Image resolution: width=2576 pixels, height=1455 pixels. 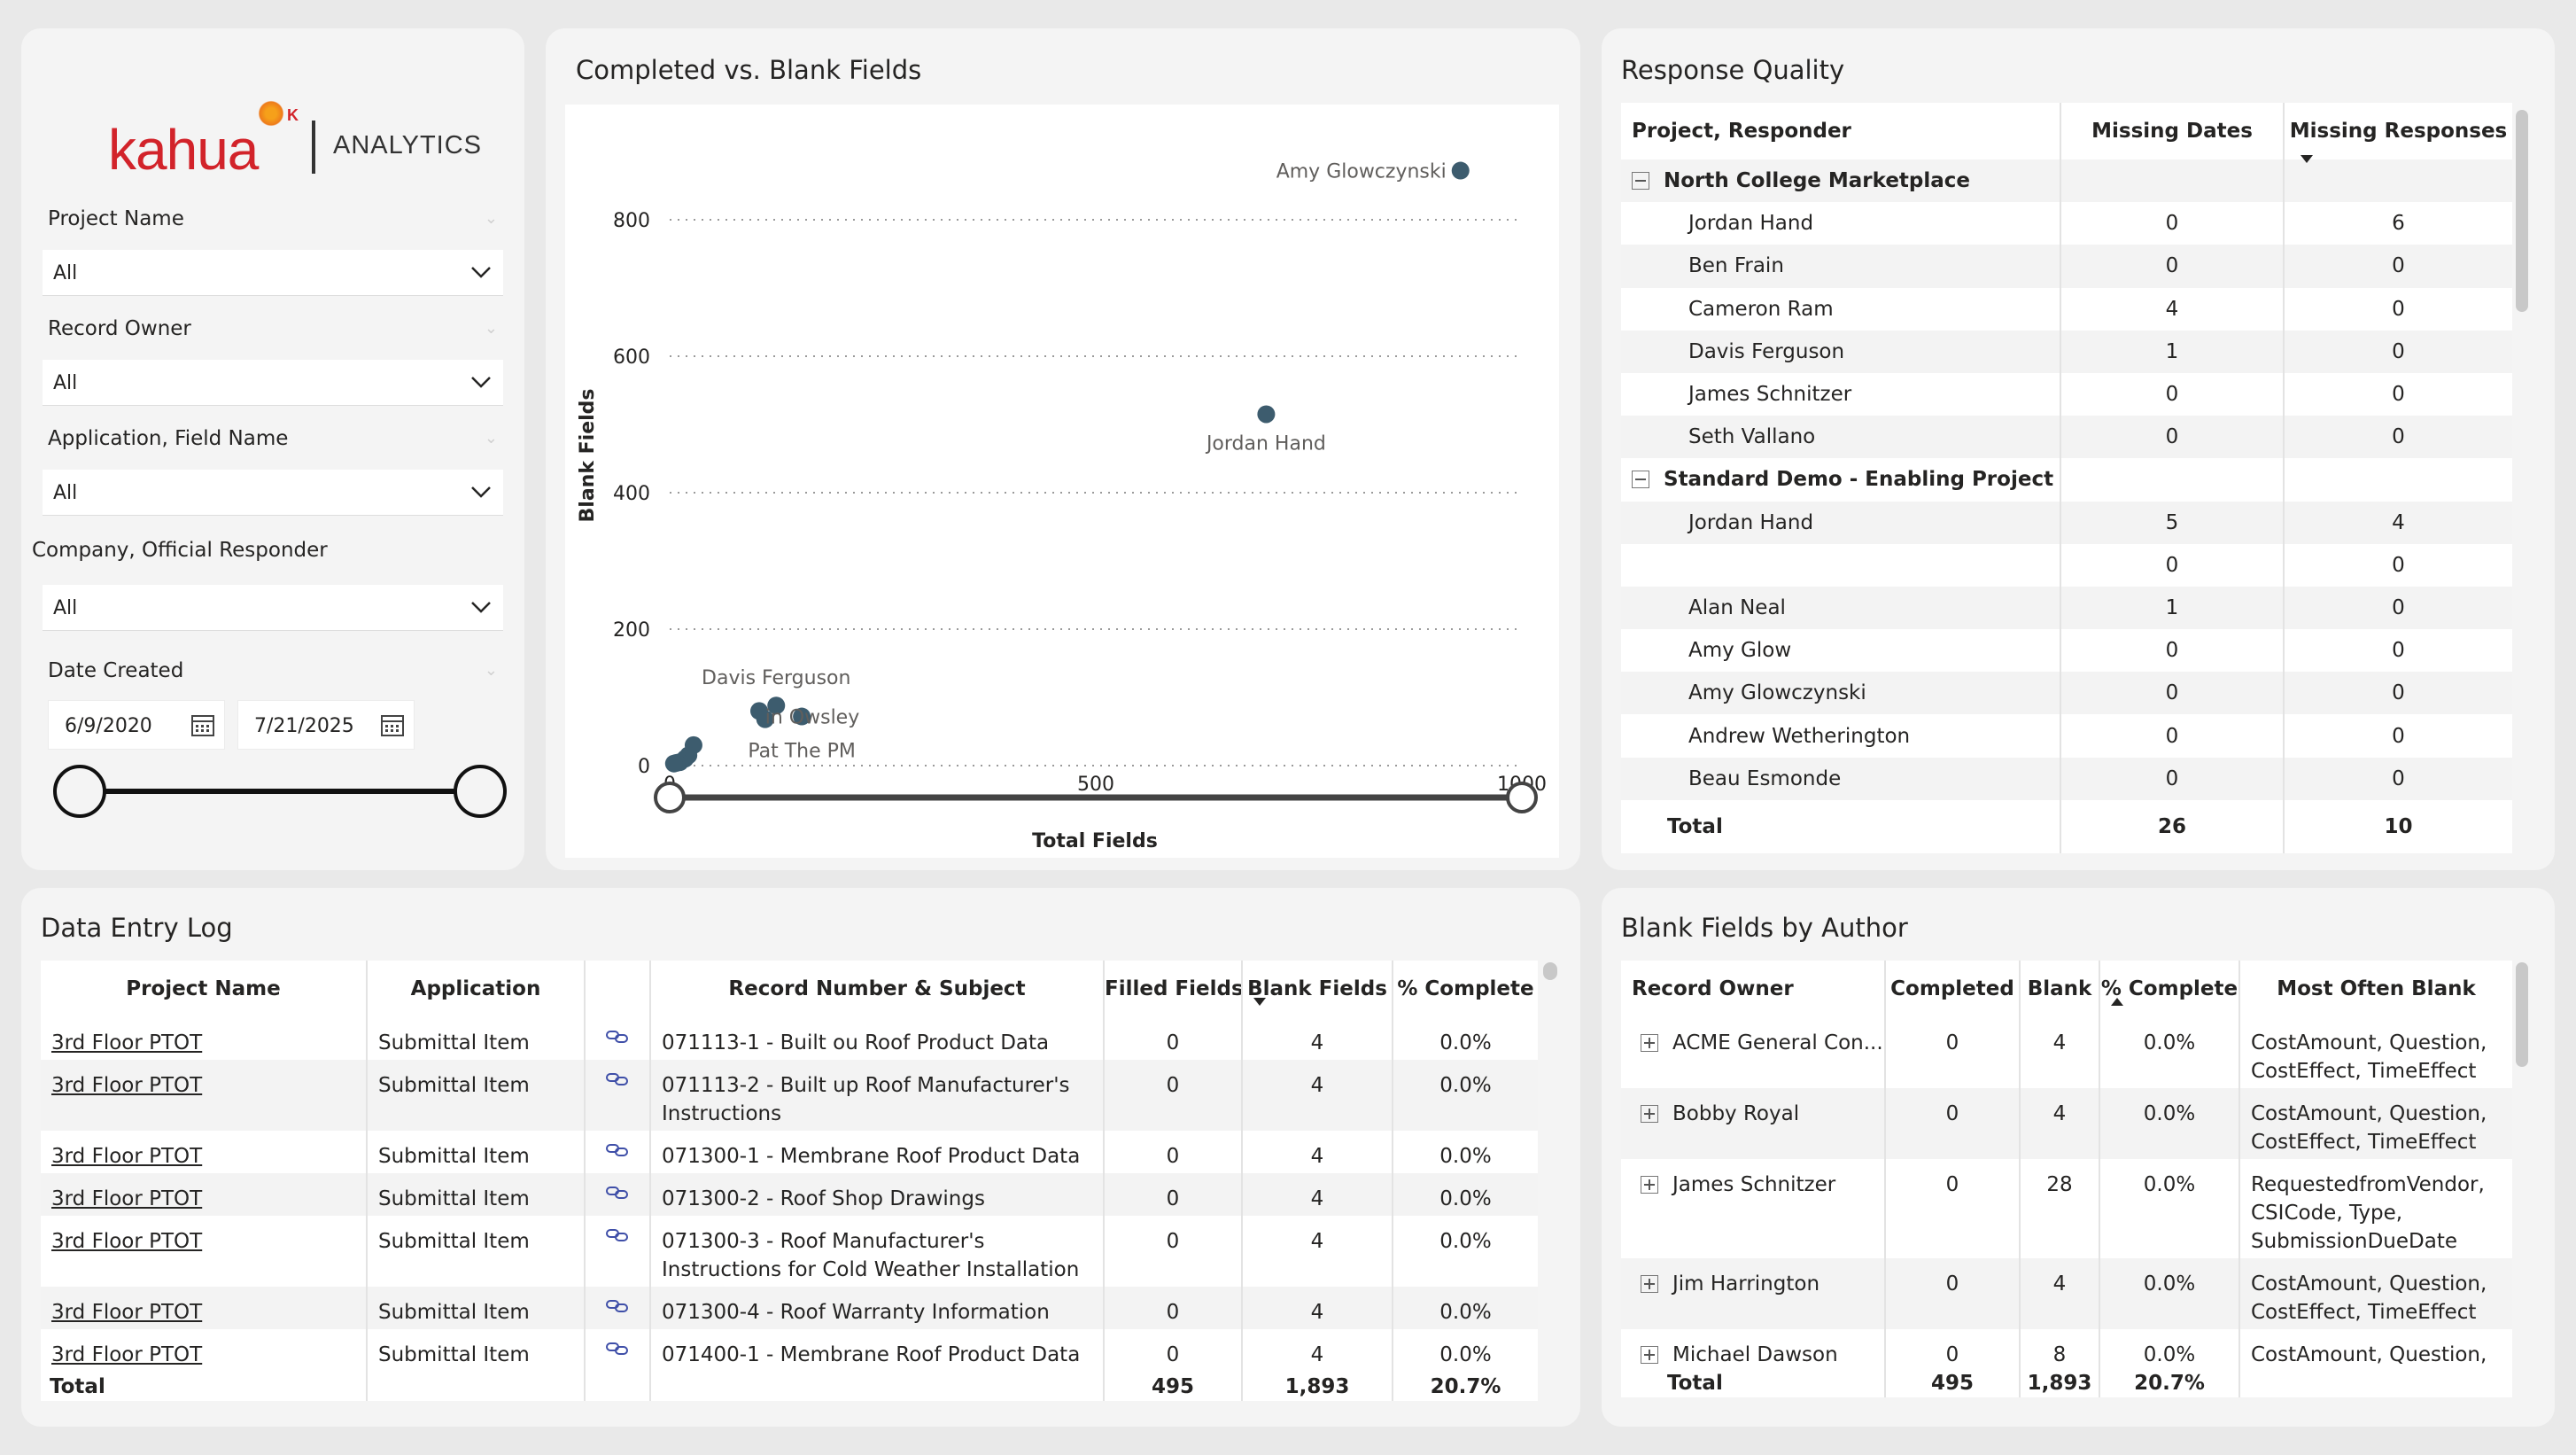 What do you see at coordinates (618, 989) in the screenshot?
I see `header-link` at bounding box center [618, 989].